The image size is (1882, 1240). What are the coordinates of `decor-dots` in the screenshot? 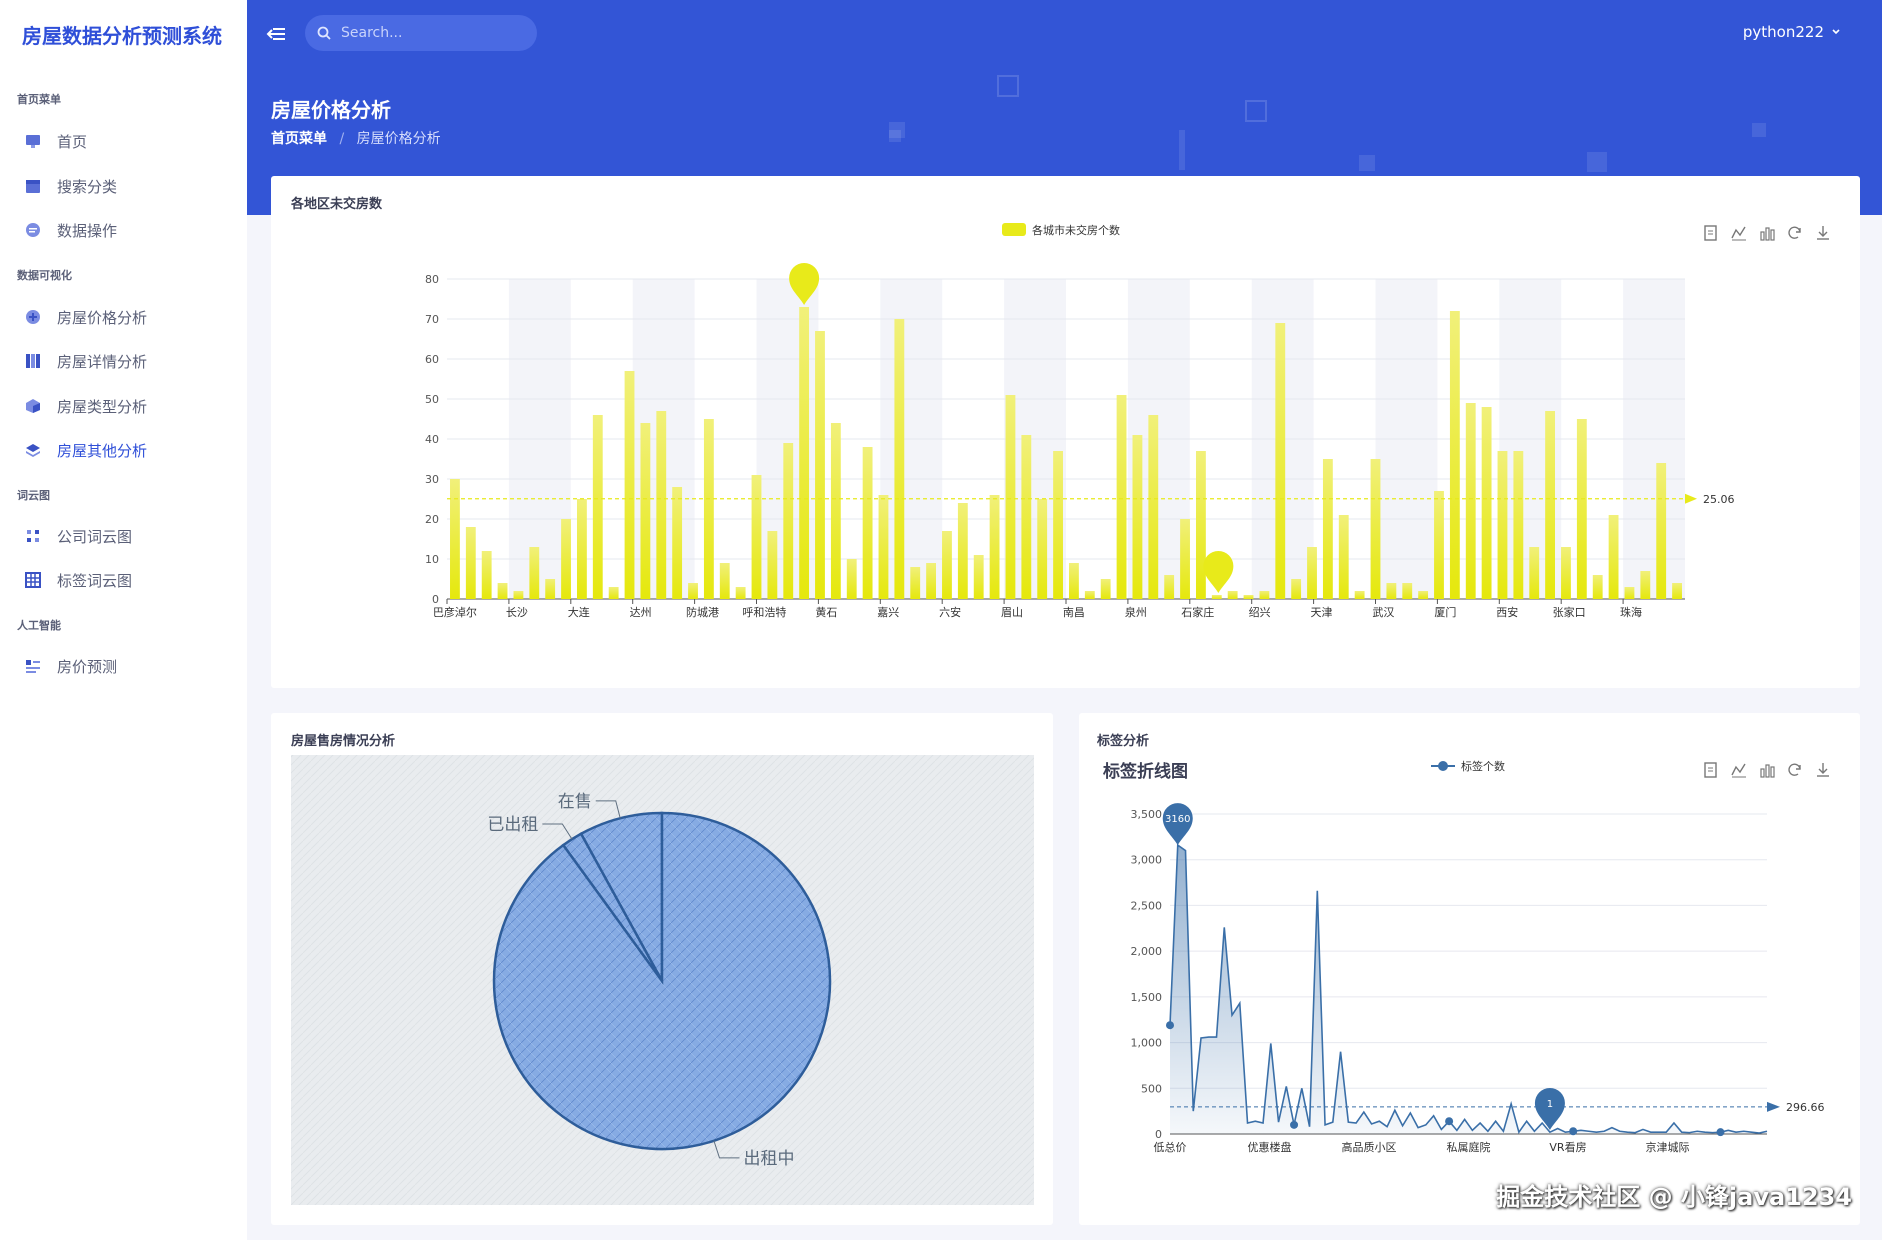 It's located at (1182, 150).